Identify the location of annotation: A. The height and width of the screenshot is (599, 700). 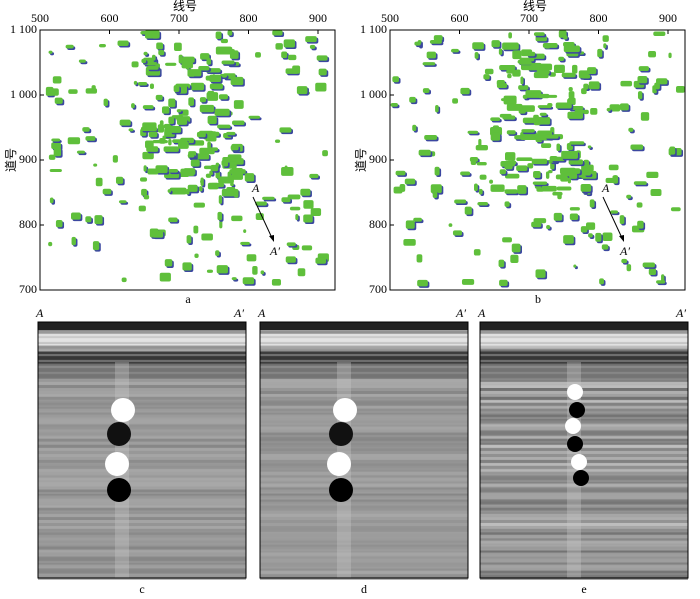
(605, 188).